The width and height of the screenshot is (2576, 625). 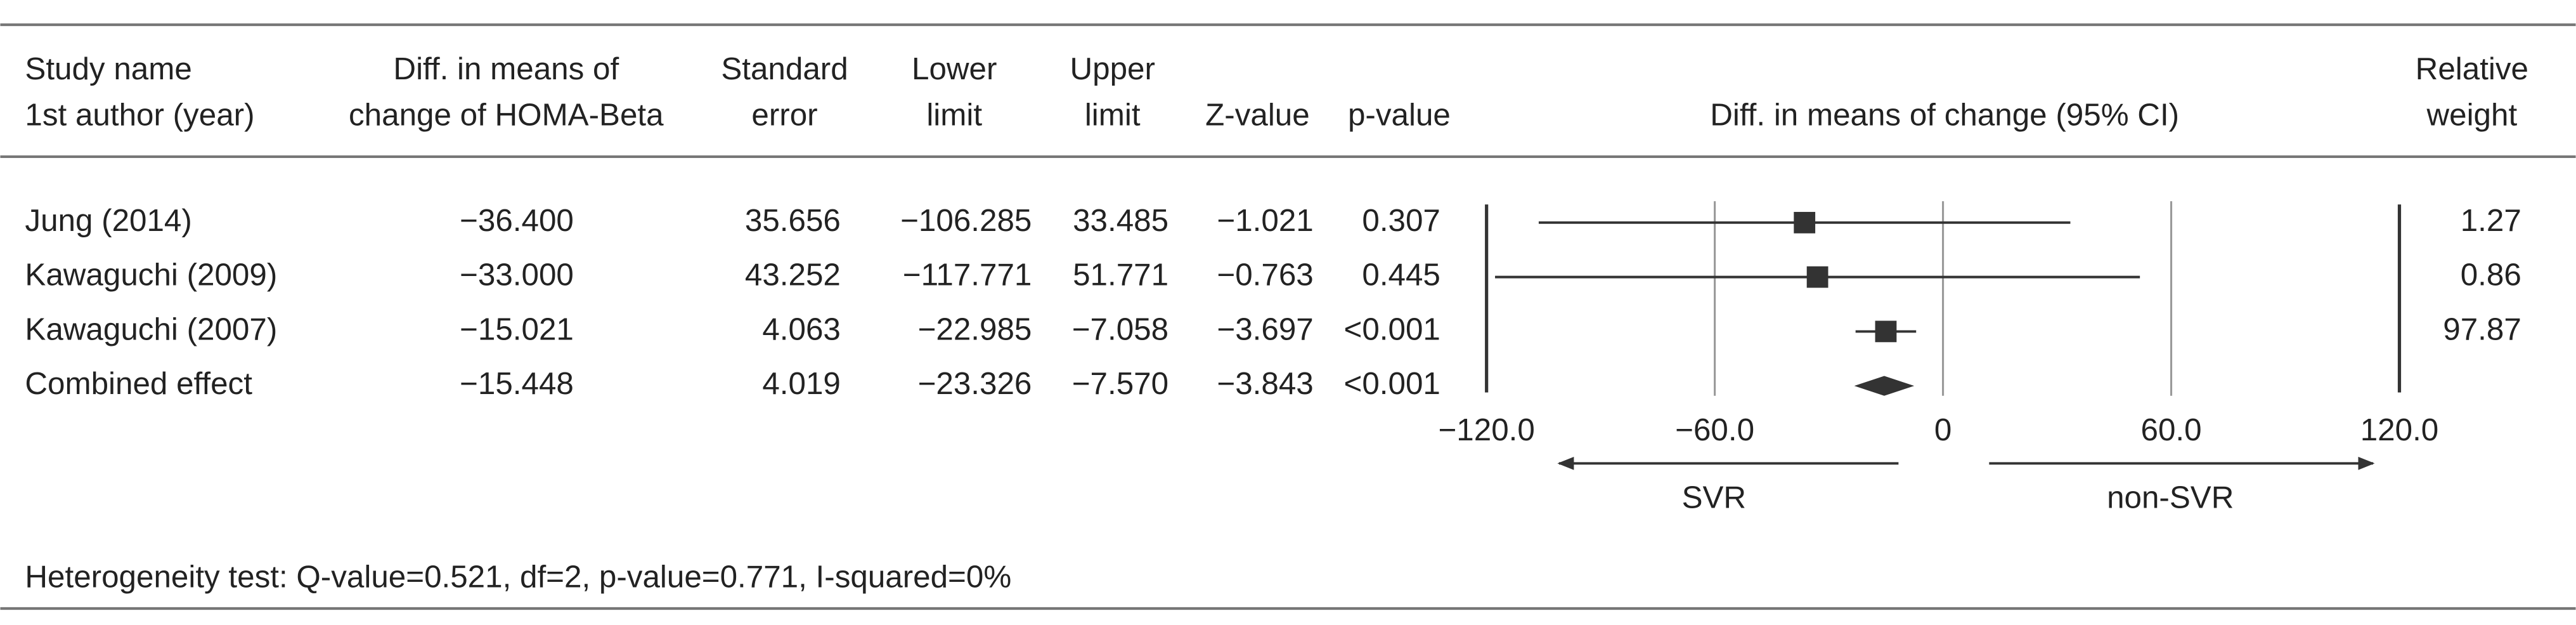 I want to click on summary-diamond, so click(x=1885, y=386).